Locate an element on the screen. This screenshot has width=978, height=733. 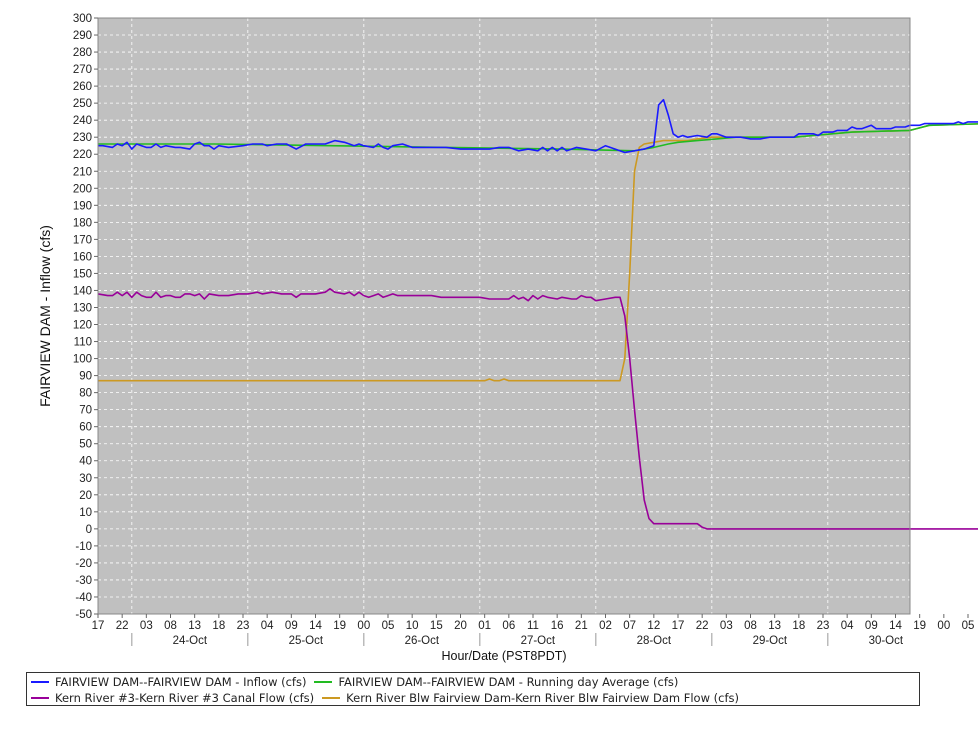
x-tick-label: 09 is located at coordinates (871, 626).